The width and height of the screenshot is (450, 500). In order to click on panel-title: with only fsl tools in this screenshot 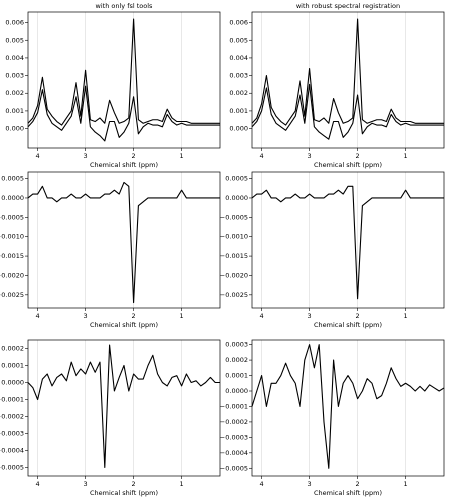, I will do `click(125, 6)`.